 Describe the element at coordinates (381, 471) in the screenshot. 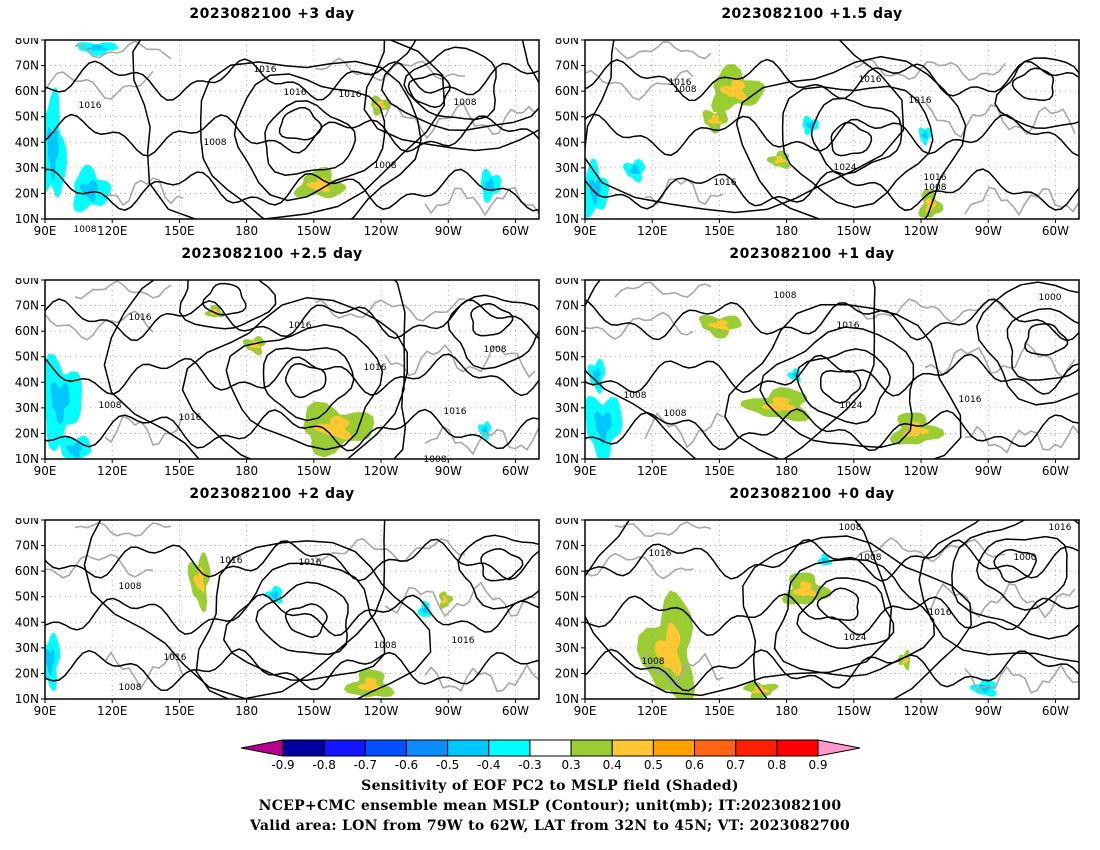

I see `lon-tick-label: 120W` at that location.